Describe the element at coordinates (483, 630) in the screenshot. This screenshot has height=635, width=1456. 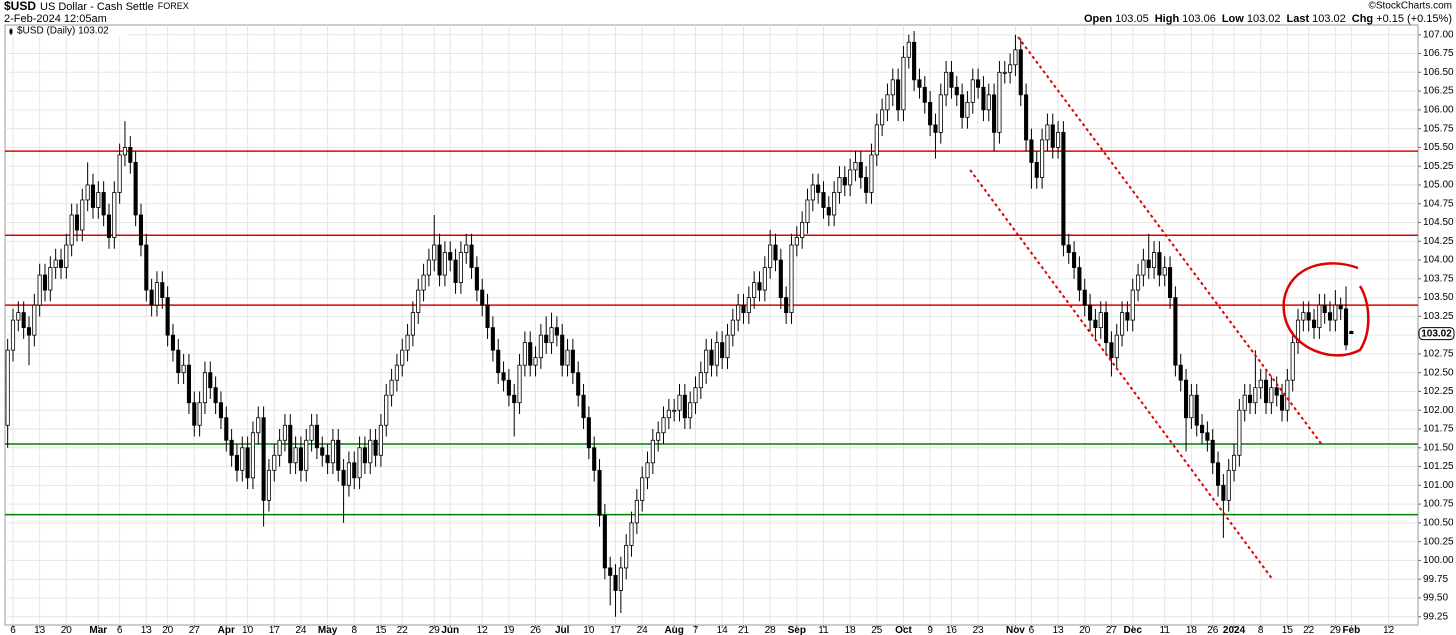
I see `x-tick-label: 12` at that location.